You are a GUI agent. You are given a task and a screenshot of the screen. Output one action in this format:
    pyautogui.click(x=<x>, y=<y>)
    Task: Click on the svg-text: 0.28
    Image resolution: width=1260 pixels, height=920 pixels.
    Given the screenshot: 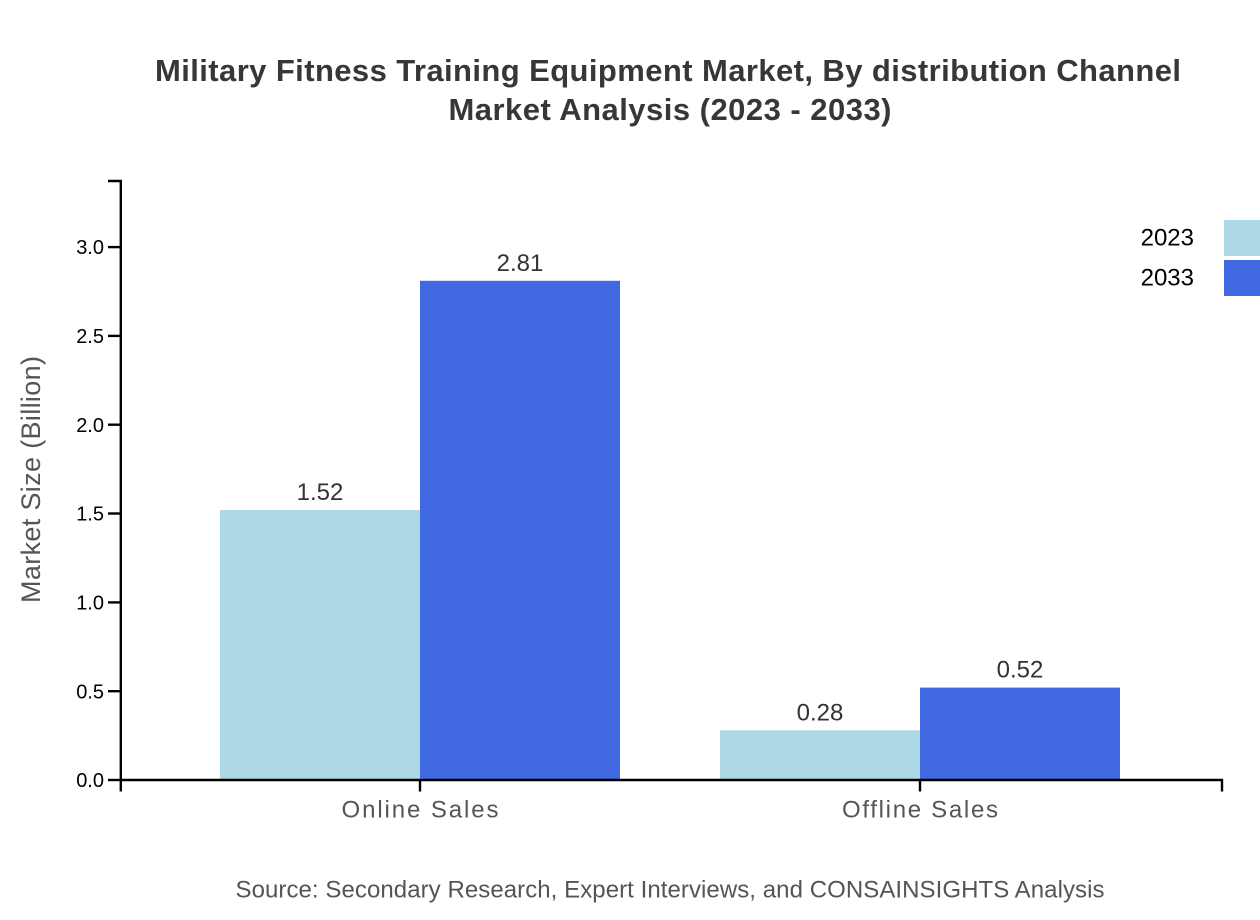 What is the action you would take?
    pyautogui.click(x=820, y=712)
    